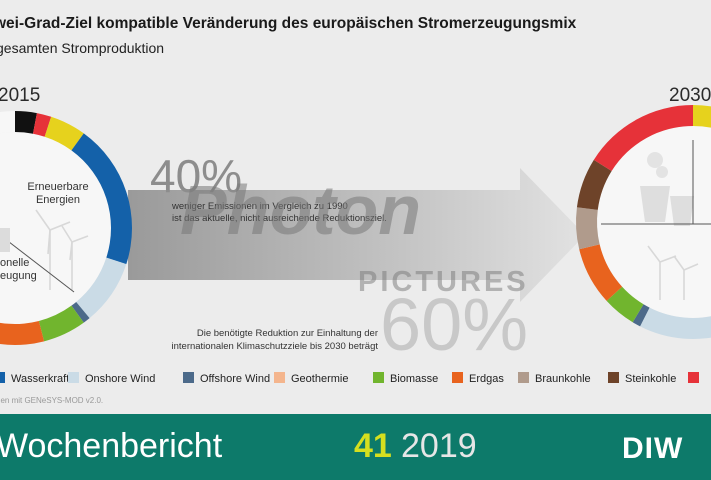  Describe the element at coordinates (320, 379) in the screenshot. I see `legend-label: Geothermie` at that location.